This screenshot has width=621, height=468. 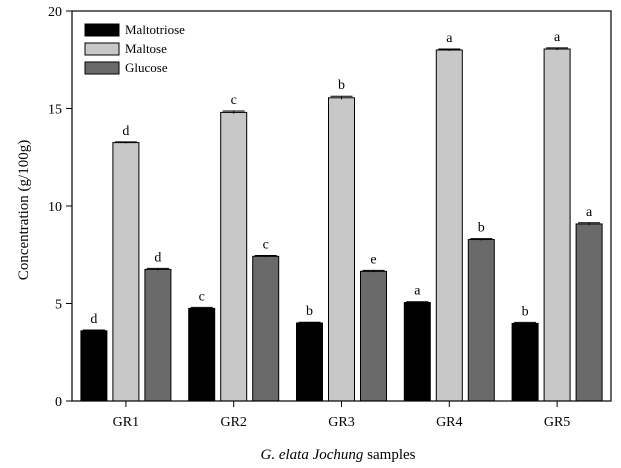 I want to click on bar-glucose-gr2, so click(x=266, y=328).